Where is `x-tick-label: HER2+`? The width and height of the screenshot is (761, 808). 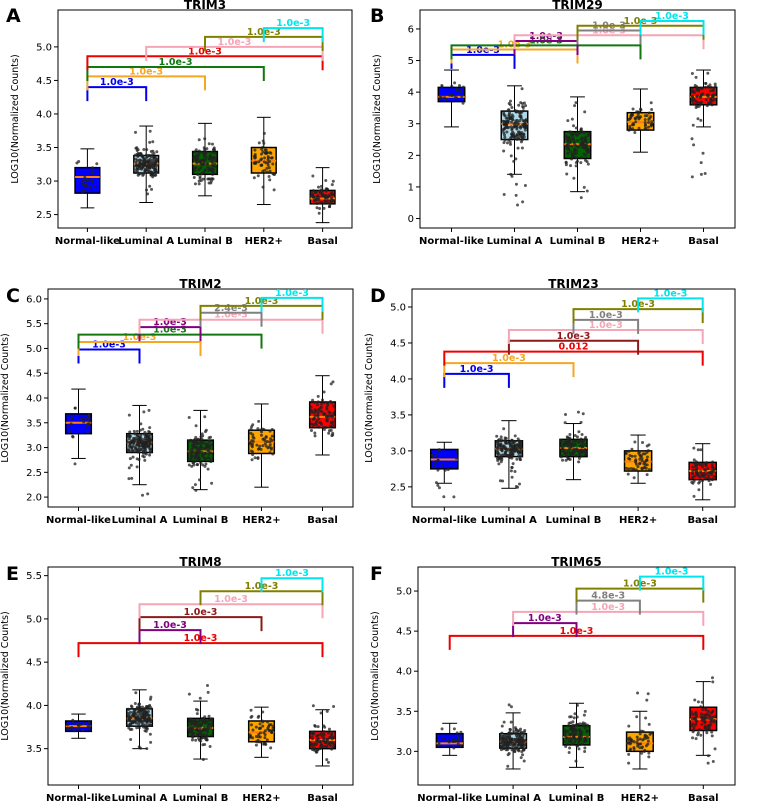
x-tick-label: HER2+ is located at coordinates (261, 798).